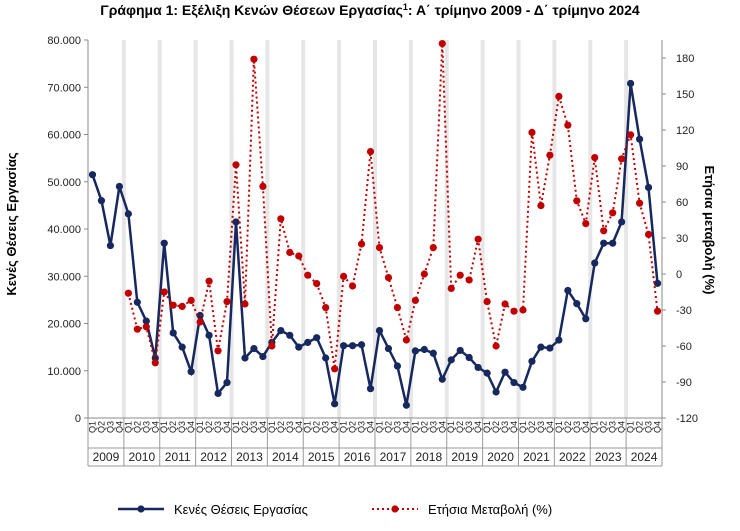  I want to click on left-tick-label: 20.000, so click(64, 325).